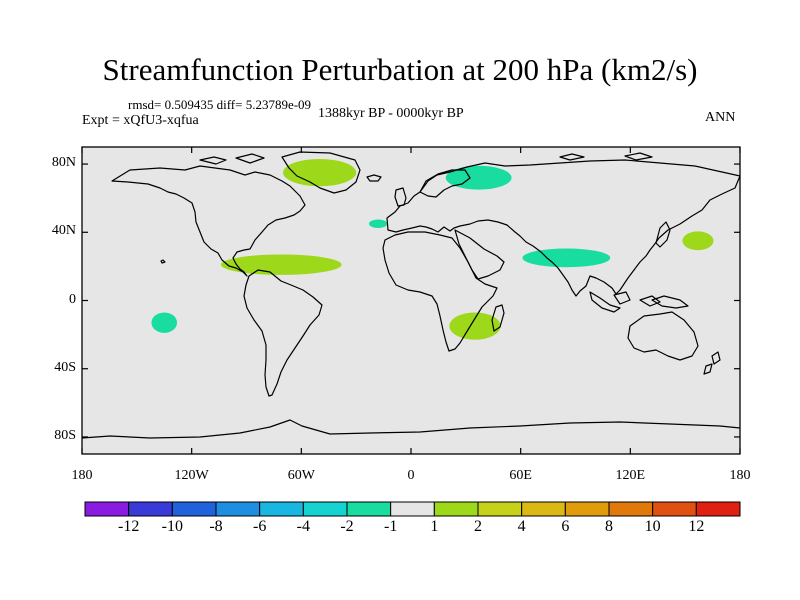 This screenshot has height=600, width=800. Describe the element at coordinates (625, 302) in the screenshot. I see `coast-indonesia` at that location.